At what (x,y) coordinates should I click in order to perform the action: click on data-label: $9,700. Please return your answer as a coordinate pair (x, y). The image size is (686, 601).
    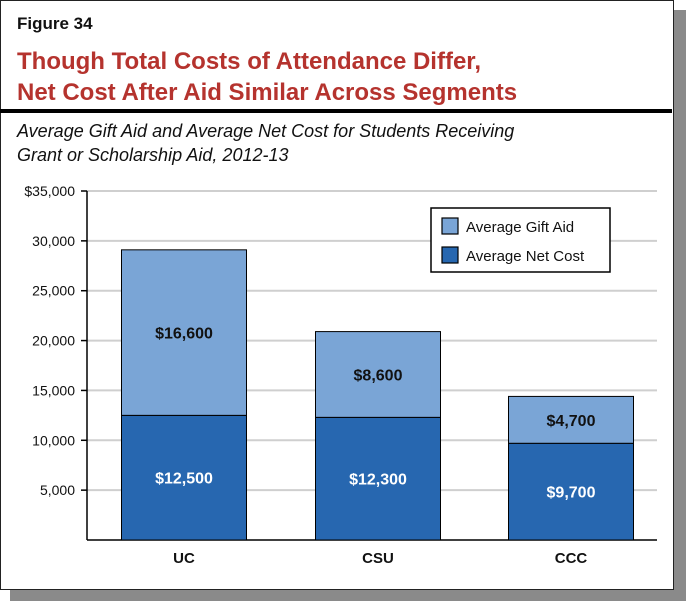
    Looking at the image, I should click on (571, 493).